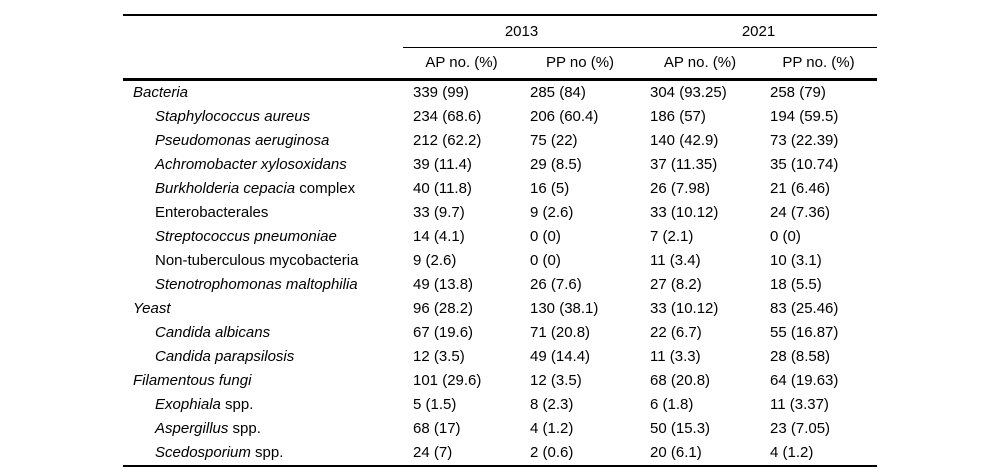 The image size is (1000, 475). I want to click on value-cell: 304 (93.25), so click(688, 92).